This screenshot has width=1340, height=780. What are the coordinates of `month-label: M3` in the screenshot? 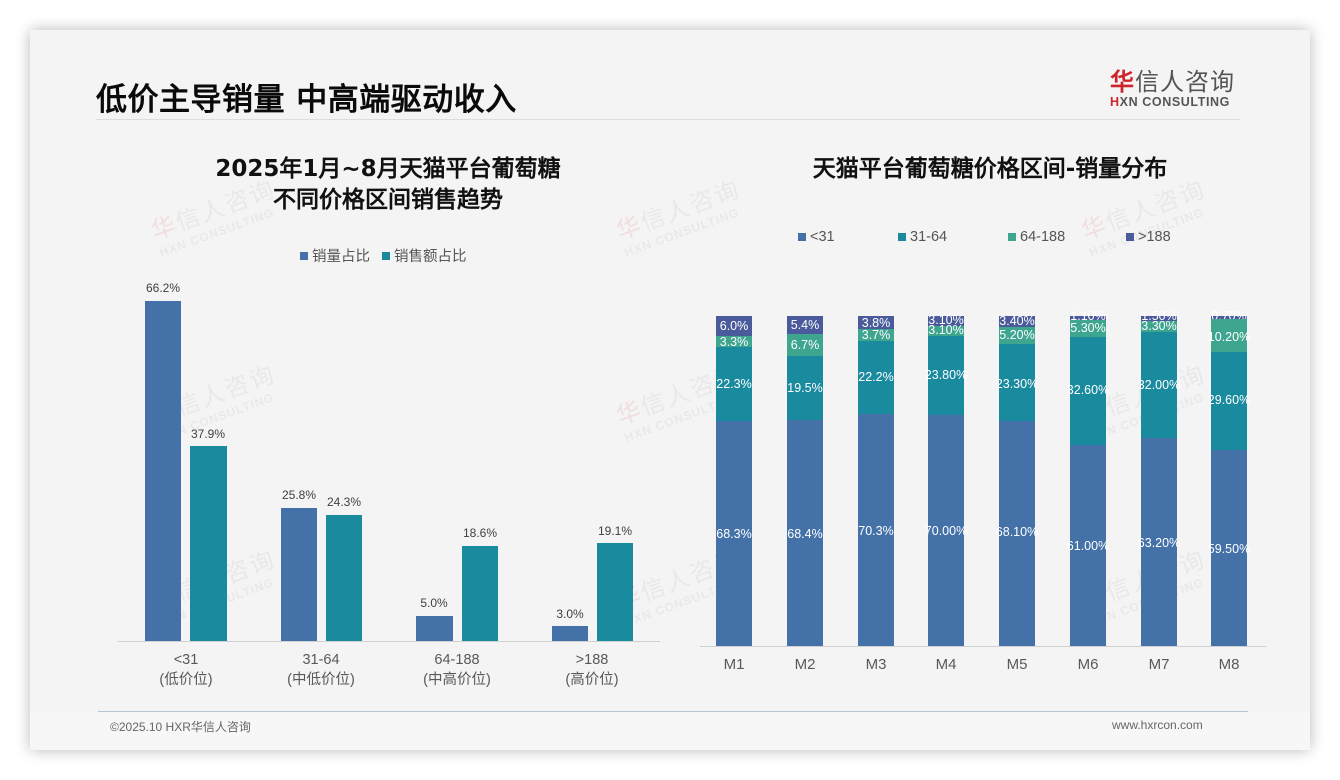 It's located at (876, 664).